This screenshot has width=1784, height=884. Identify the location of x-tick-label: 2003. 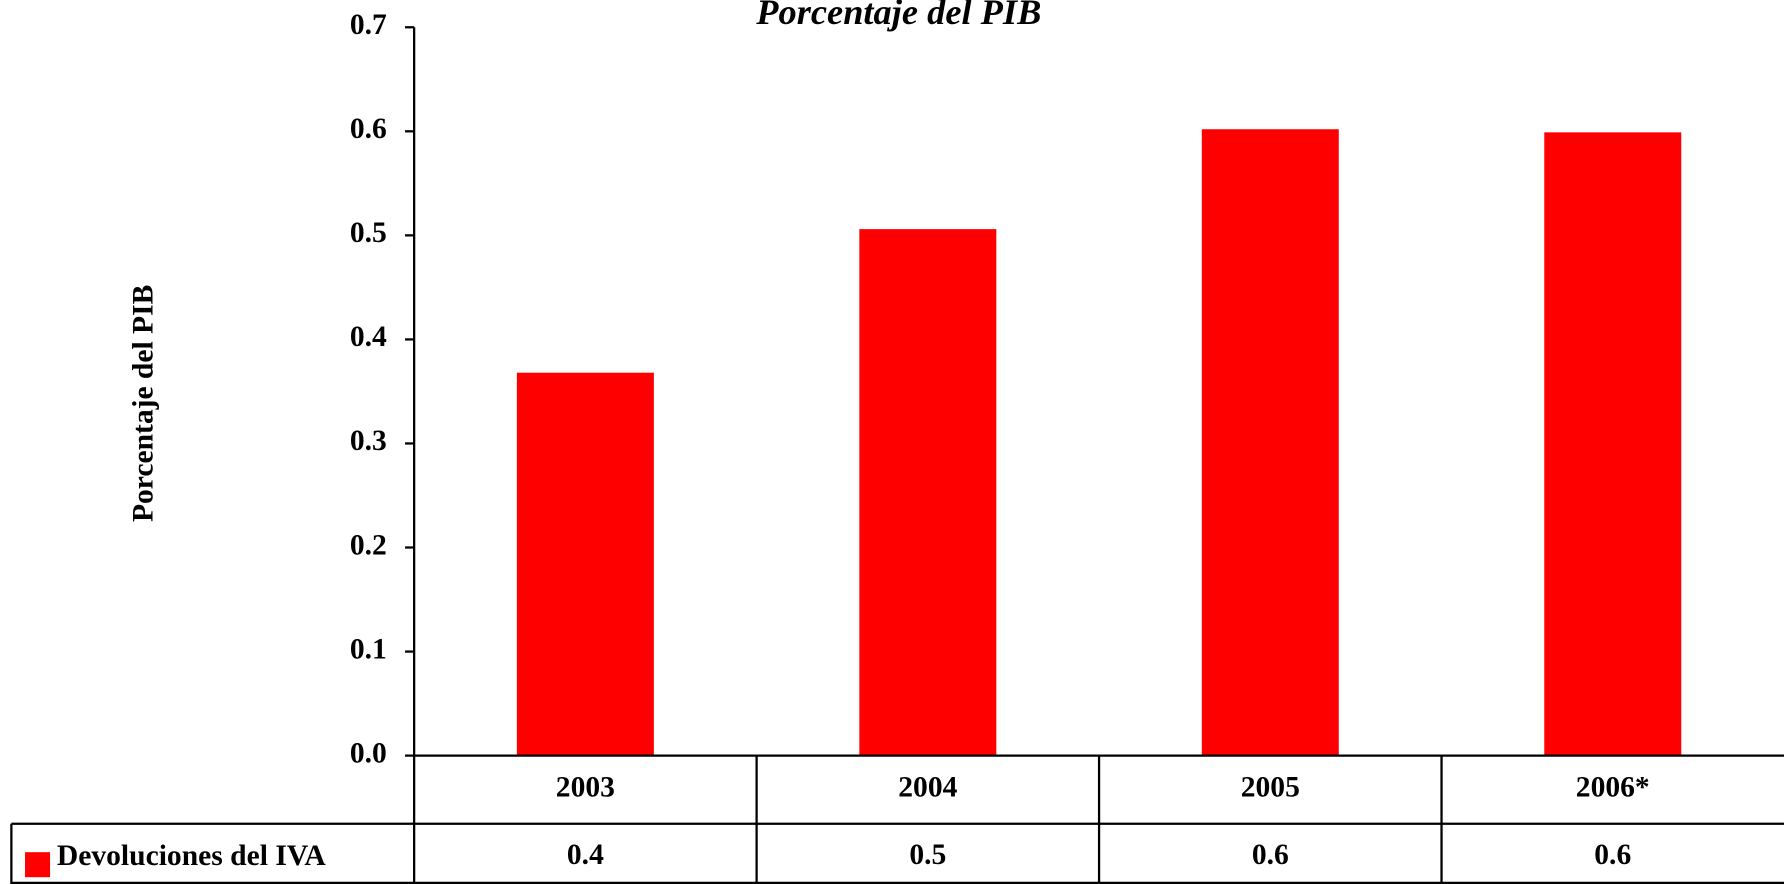
(585, 787).